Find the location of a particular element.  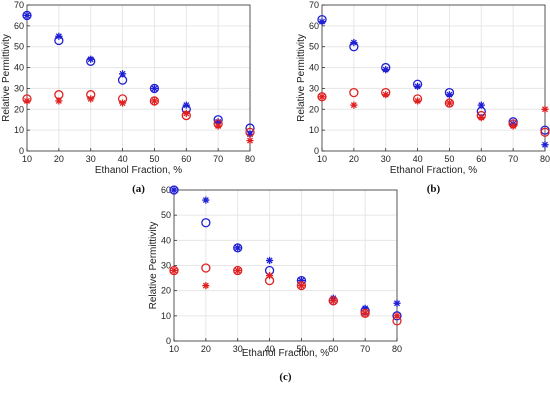

y-axis-label: Relative Permittivity is located at coordinates (301, 78).